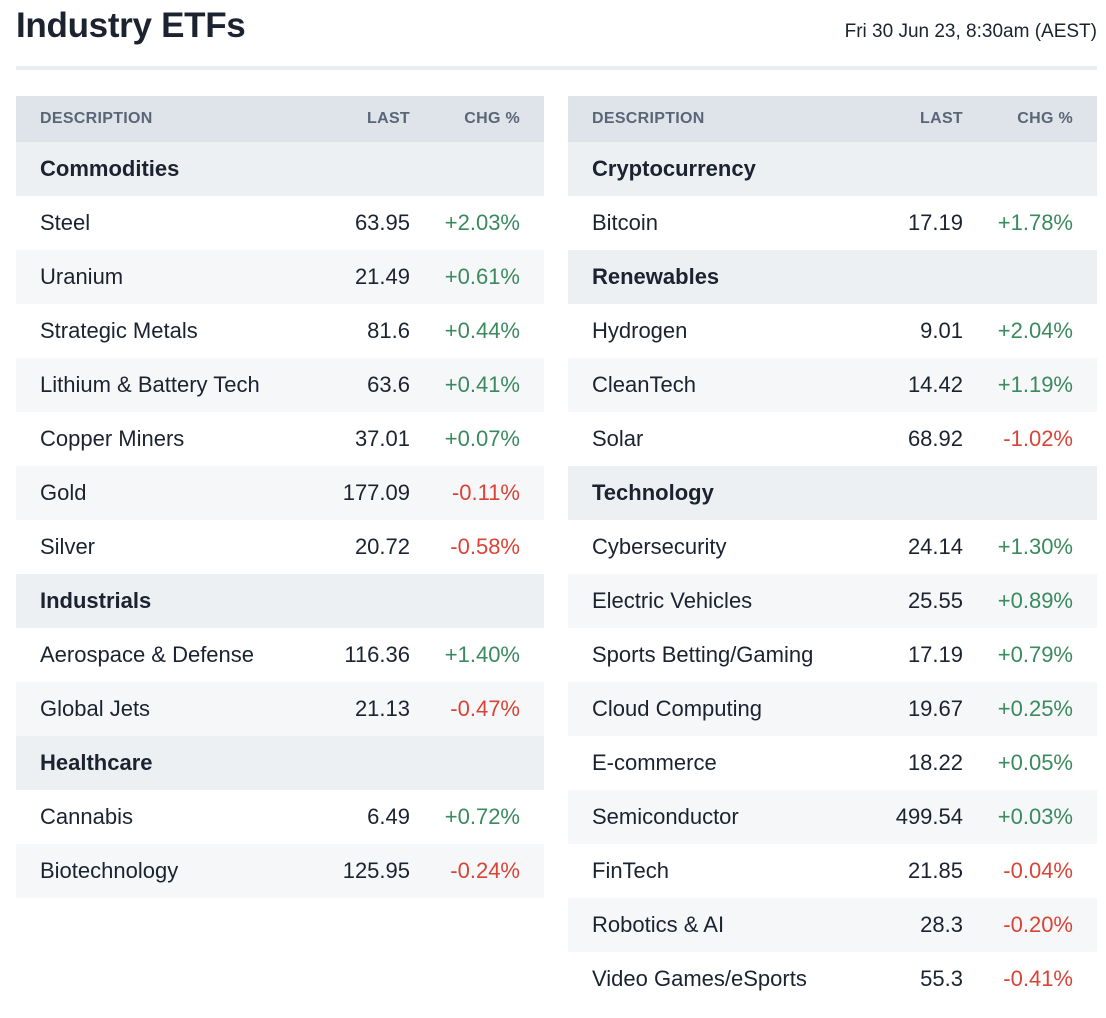  Describe the element at coordinates (832, 979) in the screenshot. I see `table-row: Video Games/eSports 55.3 -0.41%` at that location.